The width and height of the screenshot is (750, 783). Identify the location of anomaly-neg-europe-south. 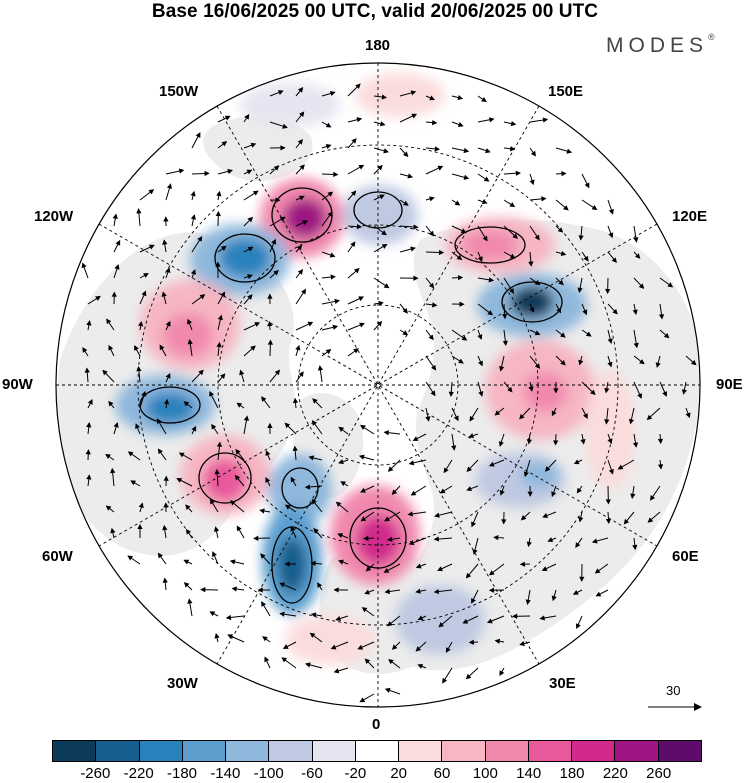
(440, 620).